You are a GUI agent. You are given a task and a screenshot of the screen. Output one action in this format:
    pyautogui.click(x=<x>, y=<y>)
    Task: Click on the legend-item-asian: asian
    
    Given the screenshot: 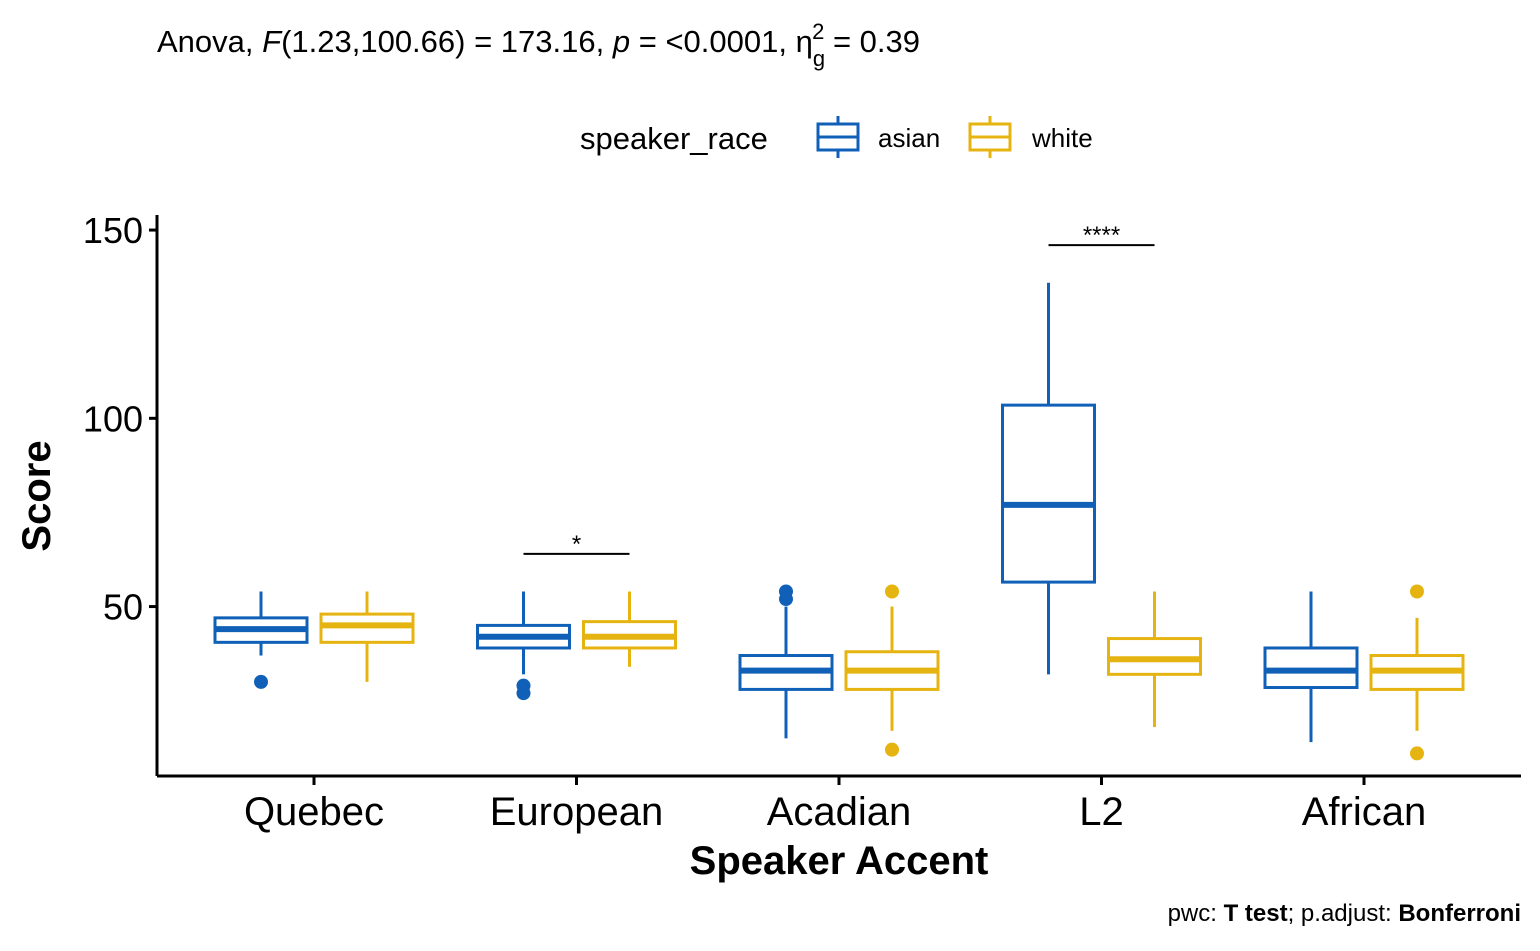 What is the action you would take?
    pyautogui.click(x=878, y=137)
    